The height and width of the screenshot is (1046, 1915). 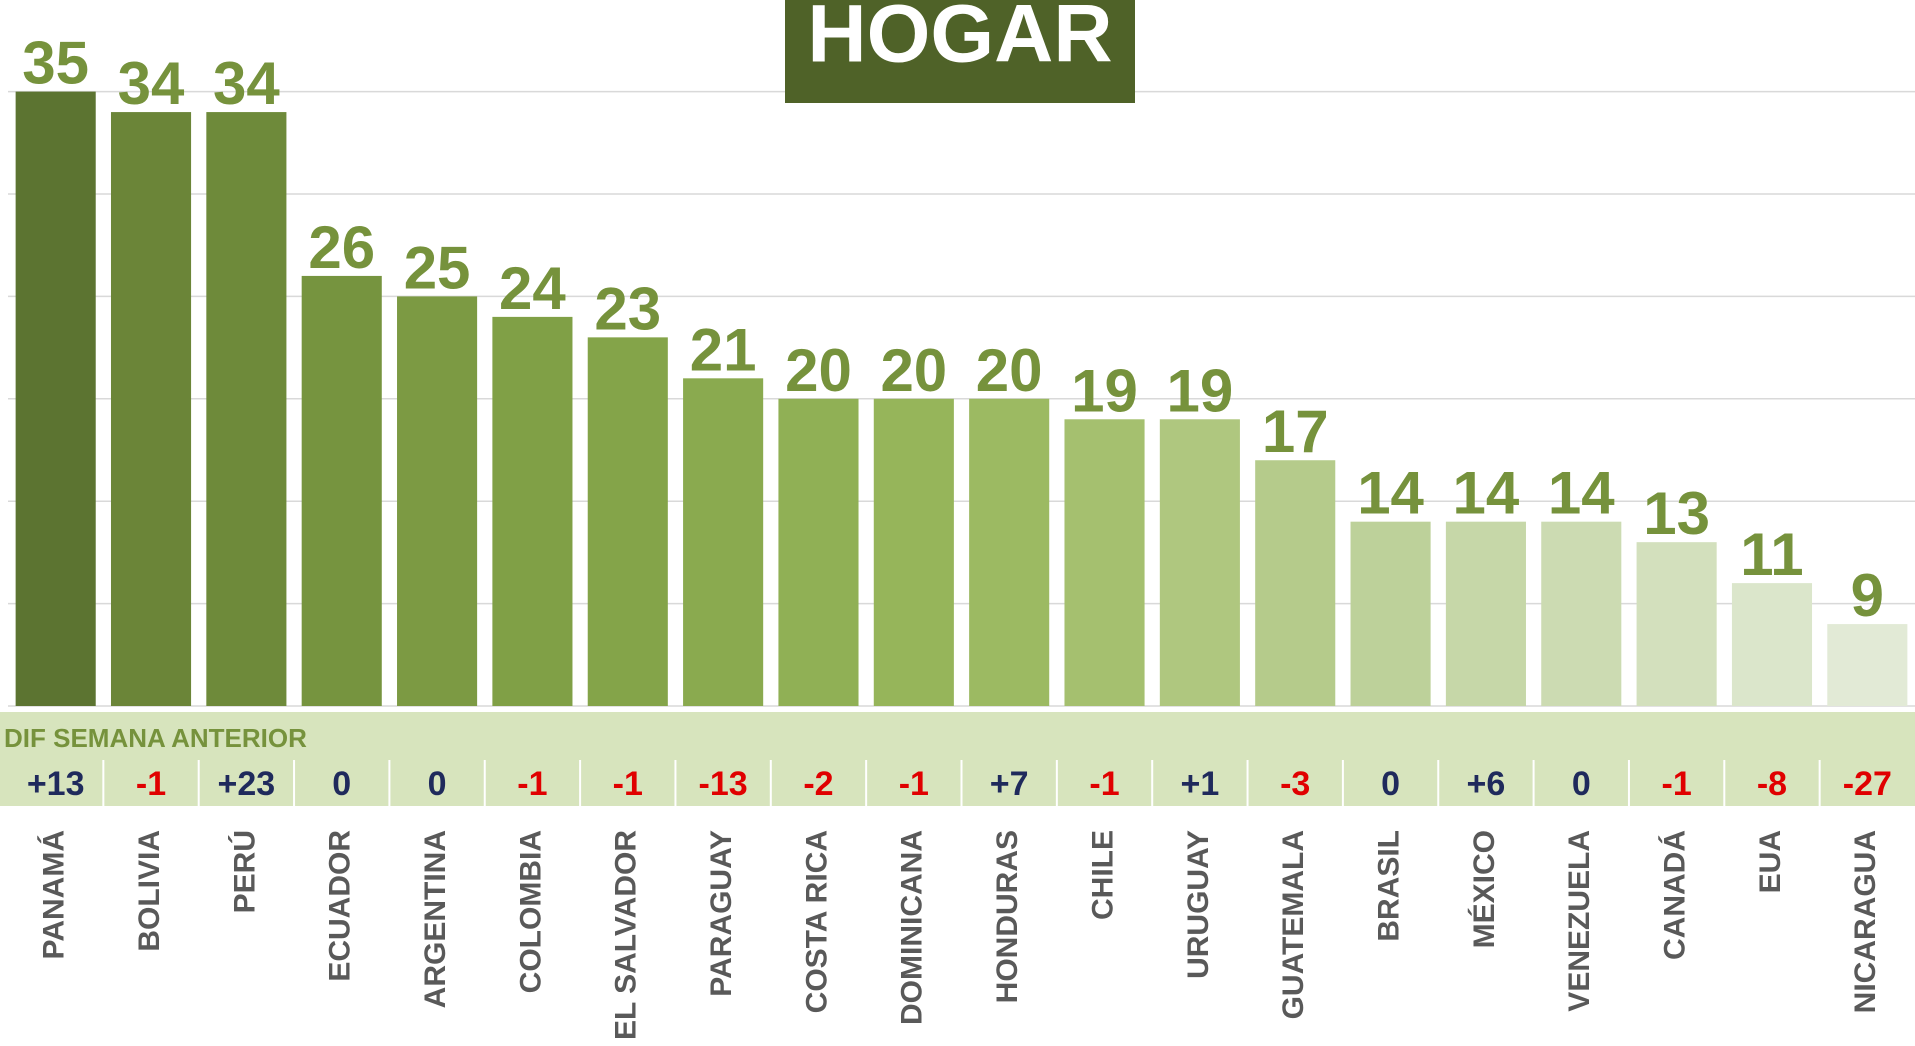 What do you see at coordinates (1486, 784) in the screenshot?
I see `diff-label: +6` at bounding box center [1486, 784].